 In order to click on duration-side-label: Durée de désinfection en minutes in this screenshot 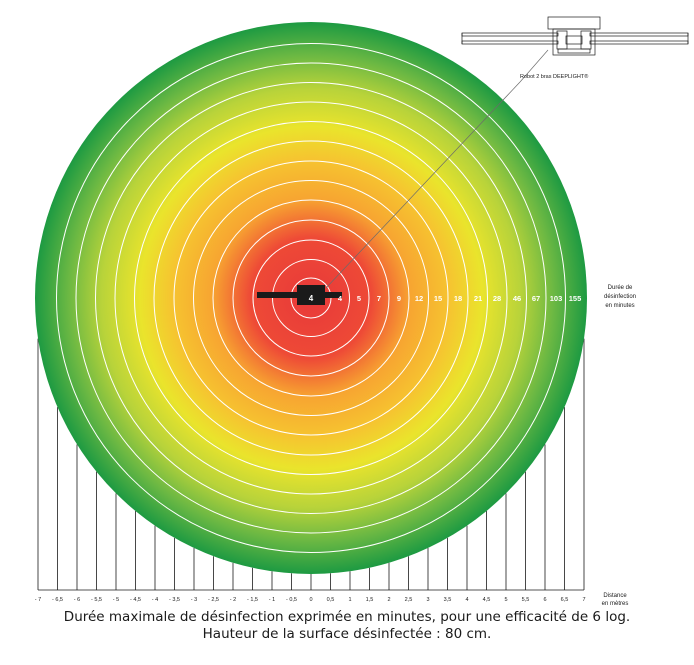, I will do `click(620, 297)`.